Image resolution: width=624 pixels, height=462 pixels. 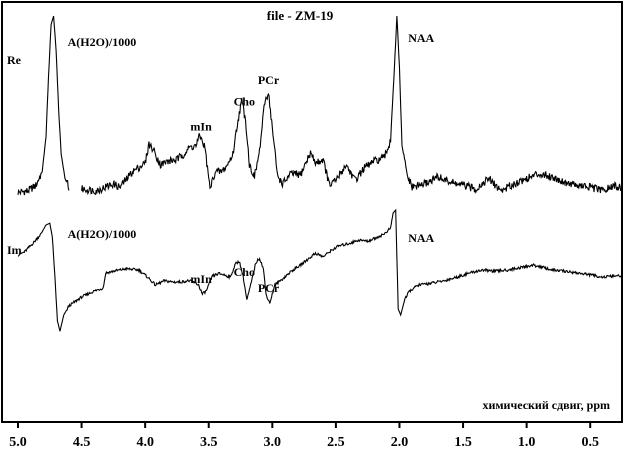 I want to click on peak-label-re-naa: NAA, so click(x=421, y=38).